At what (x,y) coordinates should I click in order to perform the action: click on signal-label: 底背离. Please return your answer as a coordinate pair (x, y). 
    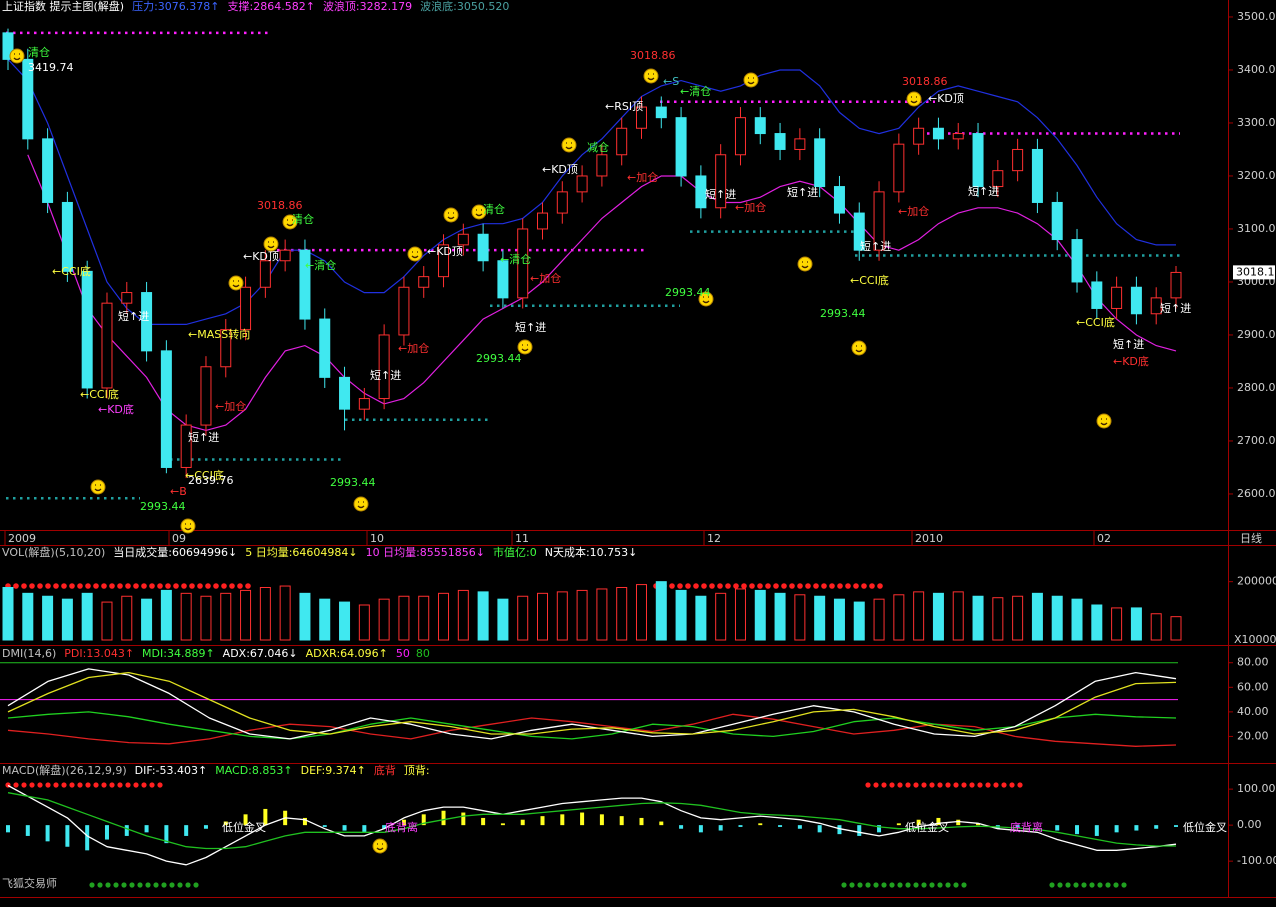
    Looking at the image, I should click on (1026, 827).